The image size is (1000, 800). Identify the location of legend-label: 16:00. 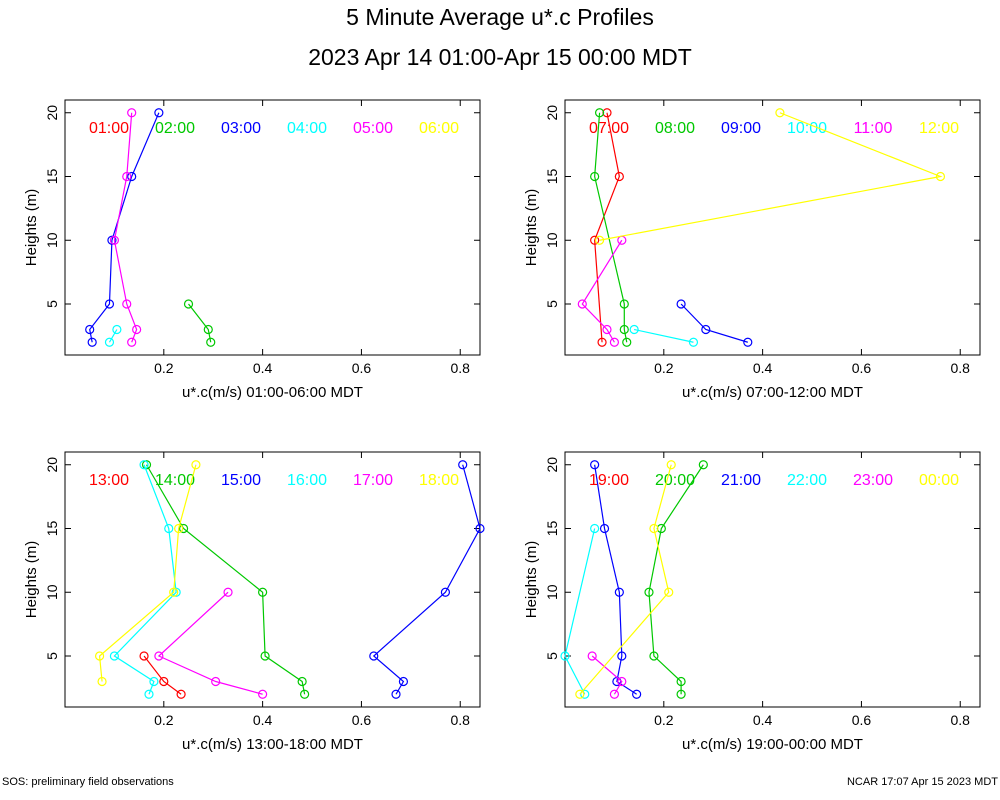
(307, 480).